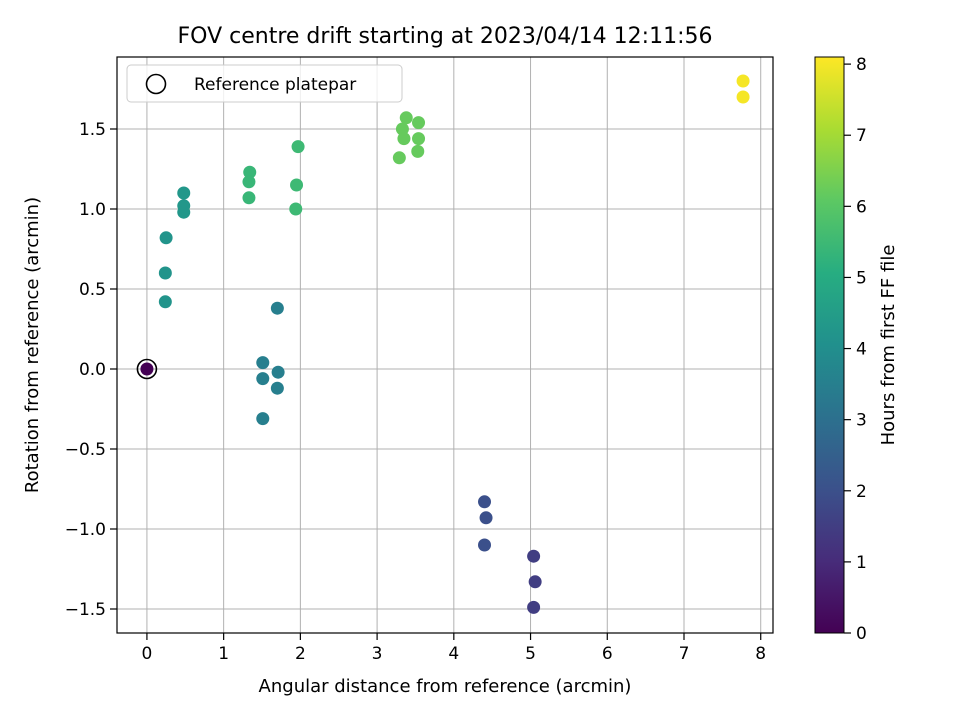  I want to click on colorbar-tick-label: 5, so click(861, 278).